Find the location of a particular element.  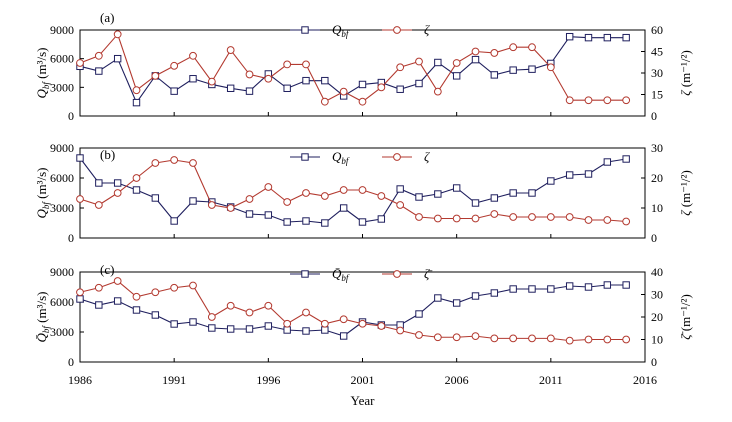

legend-label-zeta: ζ is located at coordinates (427, 156).